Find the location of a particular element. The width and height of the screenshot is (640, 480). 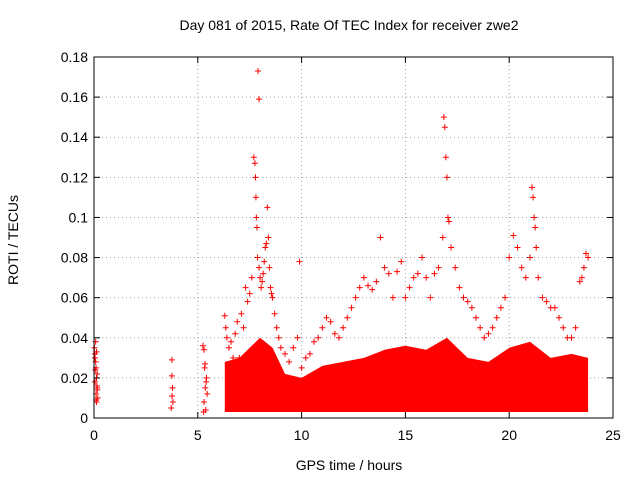

y-tick-label: 0.02 is located at coordinates (74, 378).